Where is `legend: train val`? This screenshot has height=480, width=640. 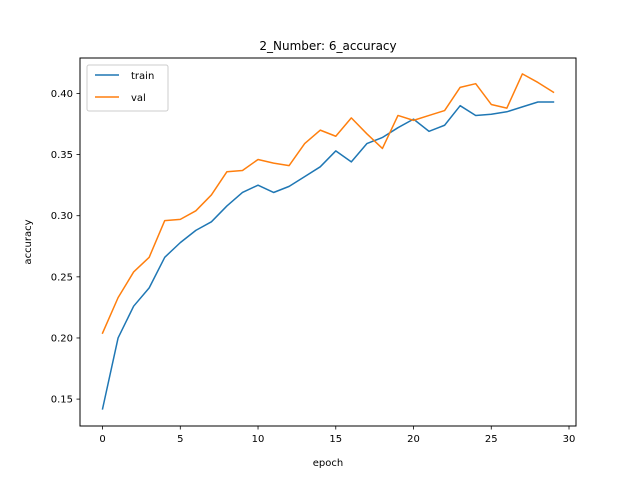
legend: train val is located at coordinates (127, 88).